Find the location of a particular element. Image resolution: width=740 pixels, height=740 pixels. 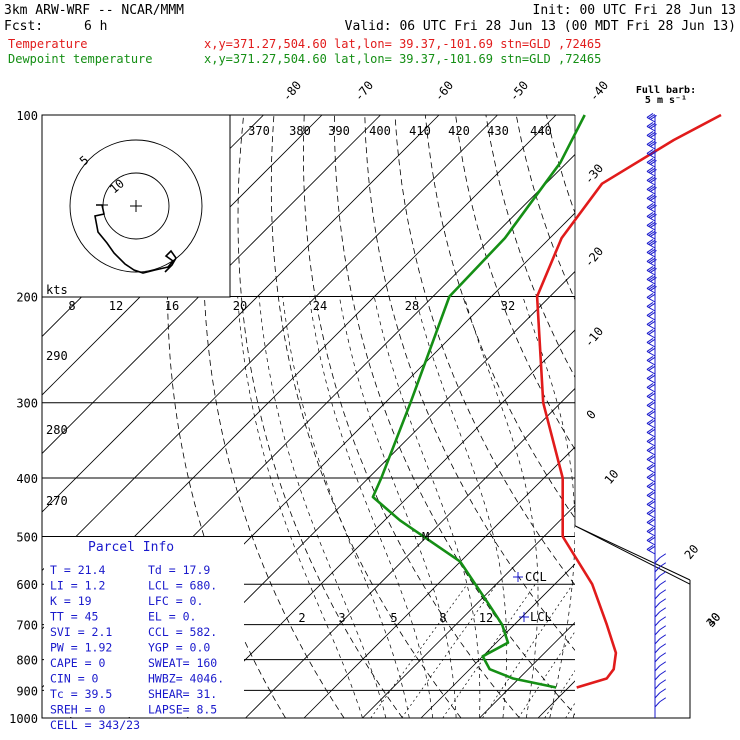

theta-label: 400 is located at coordinates (380, 131).